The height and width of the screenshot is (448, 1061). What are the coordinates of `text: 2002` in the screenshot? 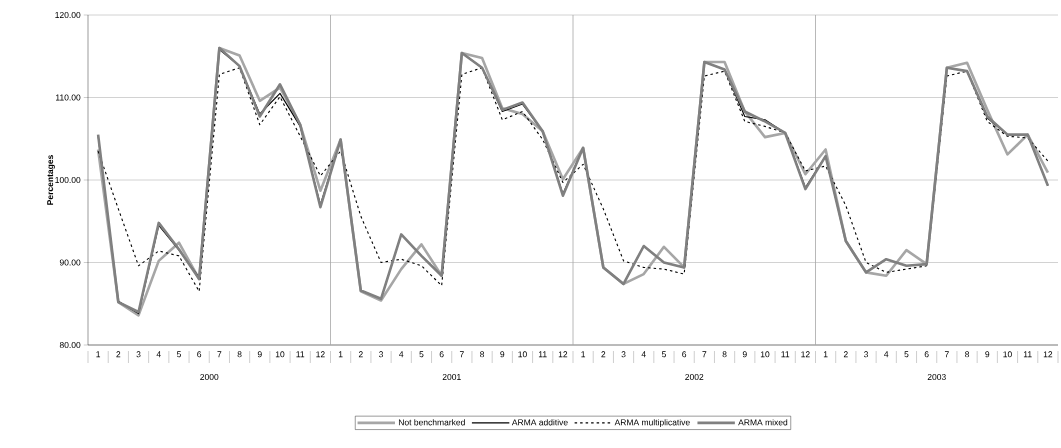 It's located at (694, 377).